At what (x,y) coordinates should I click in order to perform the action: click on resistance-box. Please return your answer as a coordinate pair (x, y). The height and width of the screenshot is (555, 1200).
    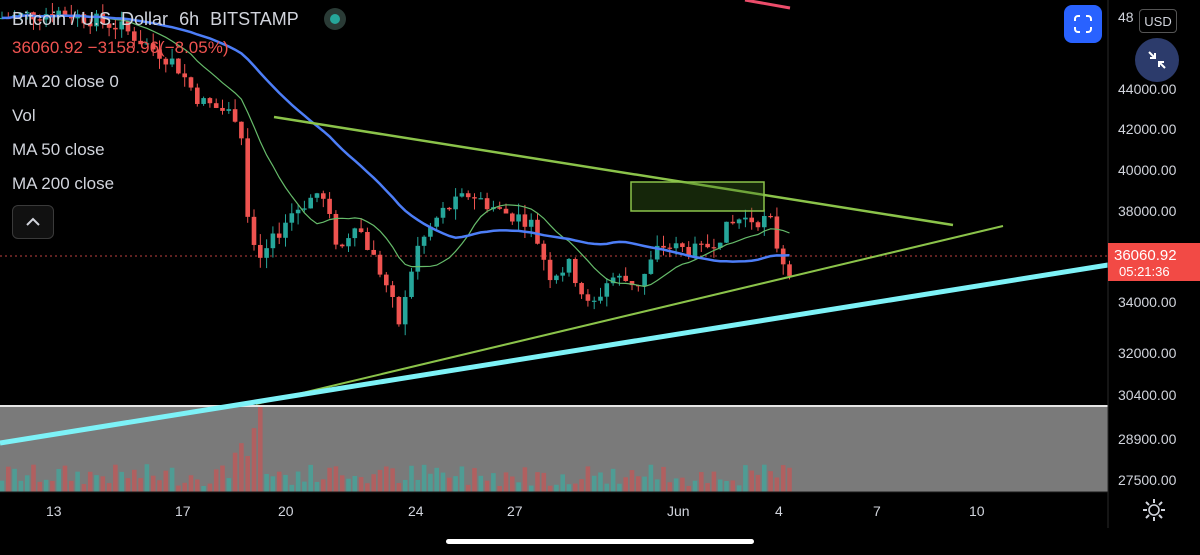
    Looking at the image, I should click on (697, 196).